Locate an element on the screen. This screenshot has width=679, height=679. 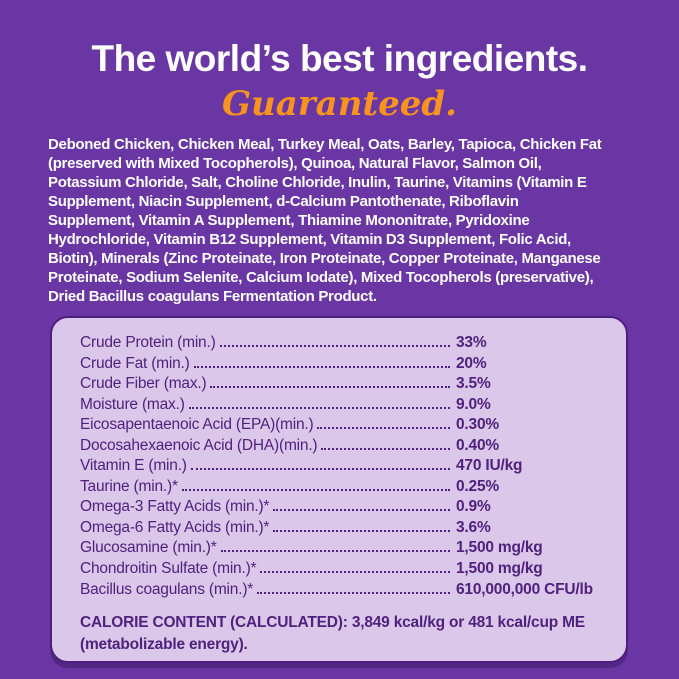
nutrient-value: 3.5% is located at coordinates (473, 384).